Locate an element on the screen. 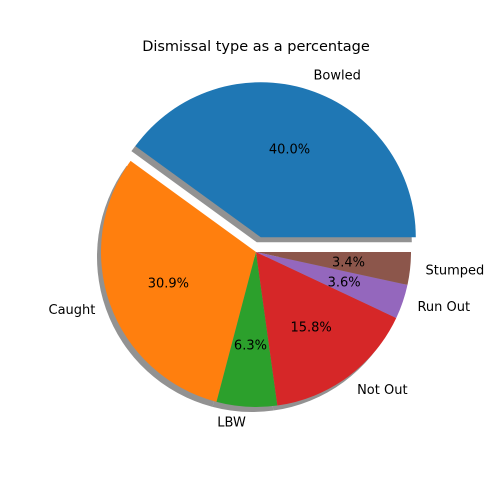 This screenshot has height=498, width=500. slice-label-lbw: LBW is located at coordinates (231, 423).